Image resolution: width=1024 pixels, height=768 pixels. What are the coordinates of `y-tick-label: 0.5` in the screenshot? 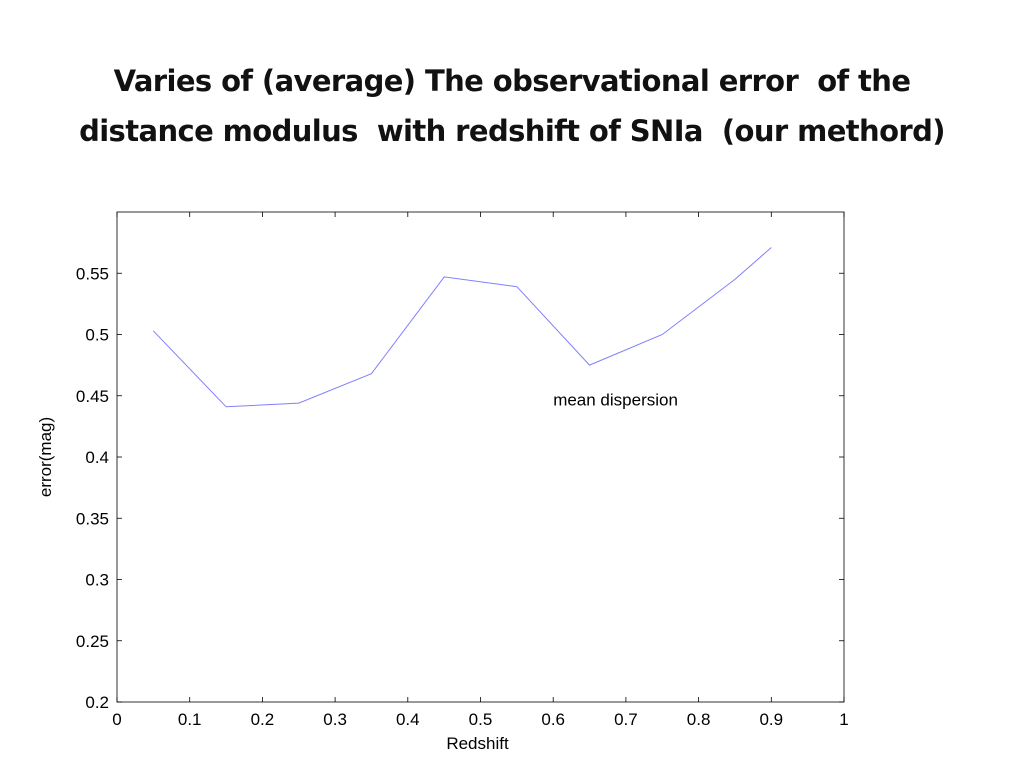 It's located at (97, 335).